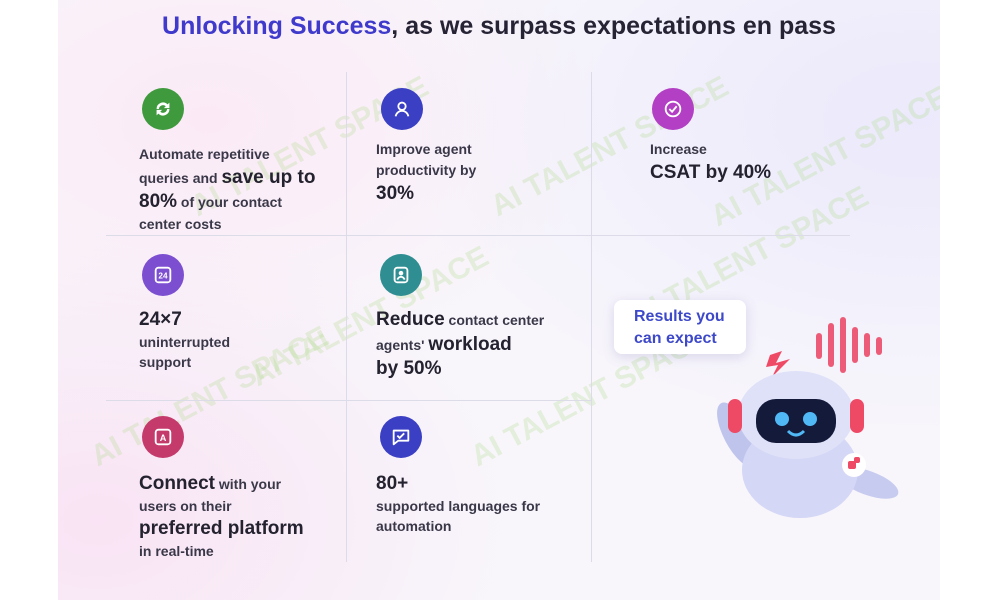 The height and width of the screenshot is (600, 1000). Describe the element at coordinates (165, 362) in the screenshot. I see `feature-text: support` at that location.